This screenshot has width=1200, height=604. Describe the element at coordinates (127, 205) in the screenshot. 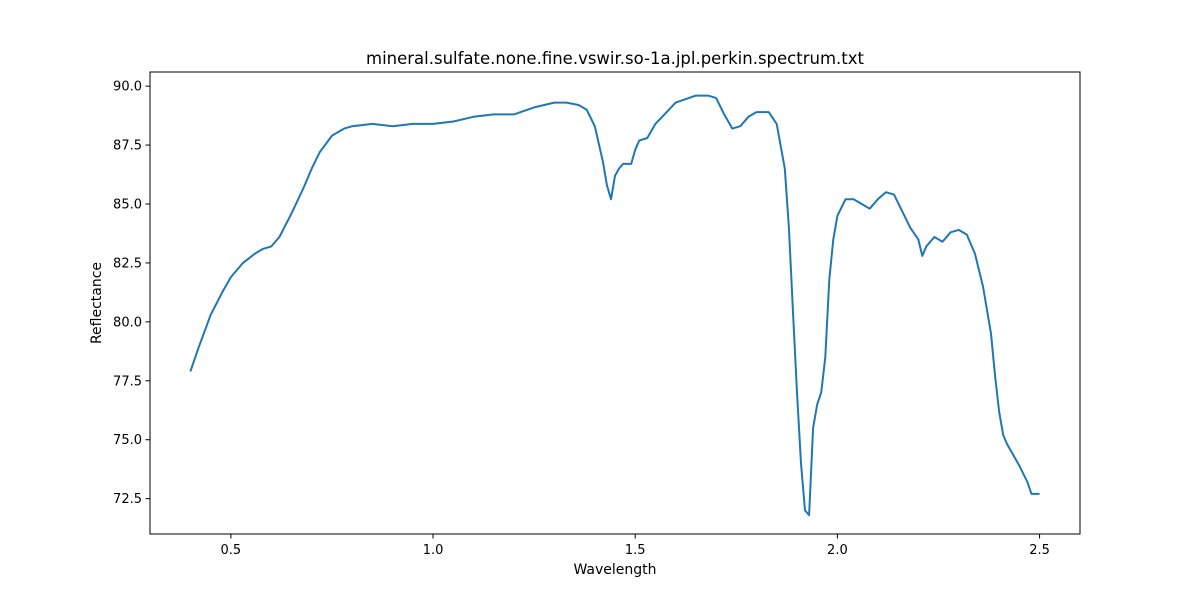

I see `y-tick-label: 85.0` at that location.